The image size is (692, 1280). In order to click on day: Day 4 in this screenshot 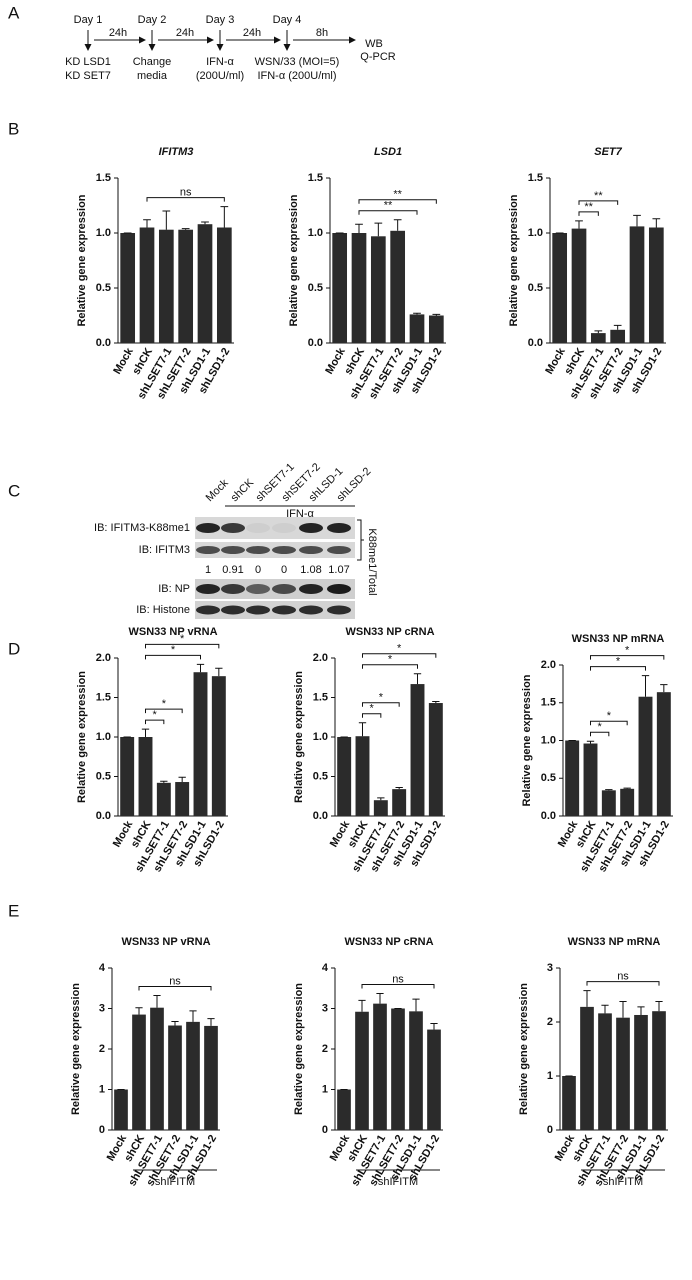, I will do `click(287, 20)`.